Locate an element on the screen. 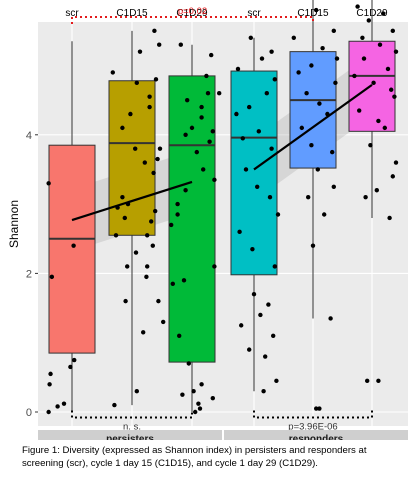 The height and width of the screenshot is (488, 414). trend-line-persisters is located at coordinates (132, 201).